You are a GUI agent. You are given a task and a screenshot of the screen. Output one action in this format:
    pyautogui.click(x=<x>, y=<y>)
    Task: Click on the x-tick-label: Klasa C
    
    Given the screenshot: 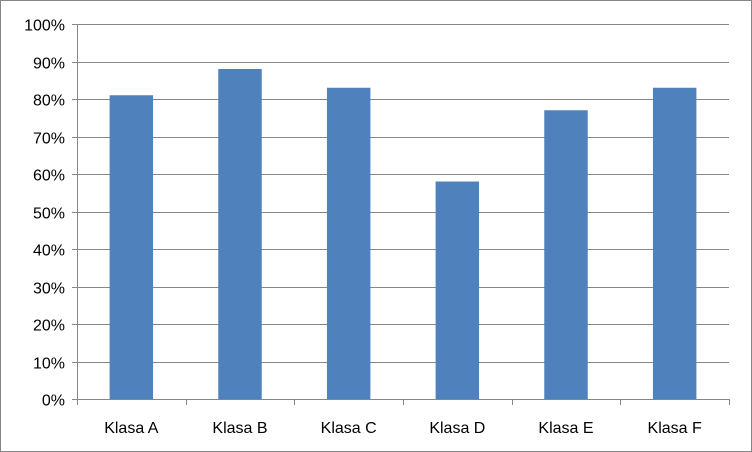 What is the action you would take?
    pyautogui.click(x=349, y=428)
    